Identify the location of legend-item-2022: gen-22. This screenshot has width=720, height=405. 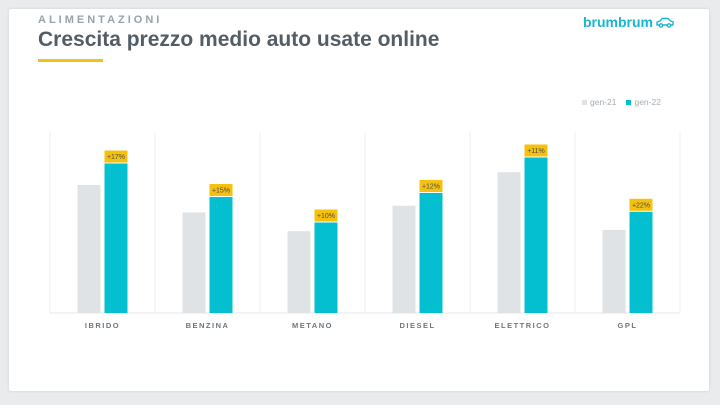
(643, 102).